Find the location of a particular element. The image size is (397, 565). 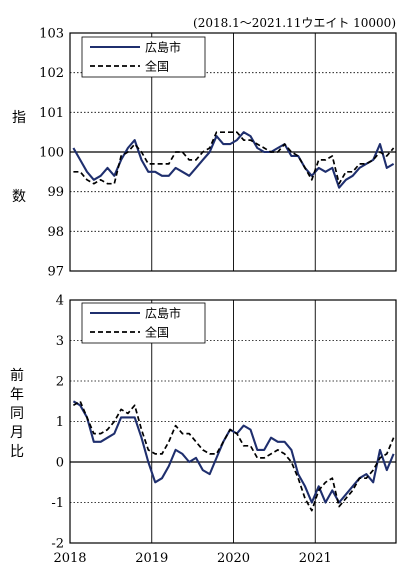

y-tick-label: 102 is located at coordinates (51, 73).